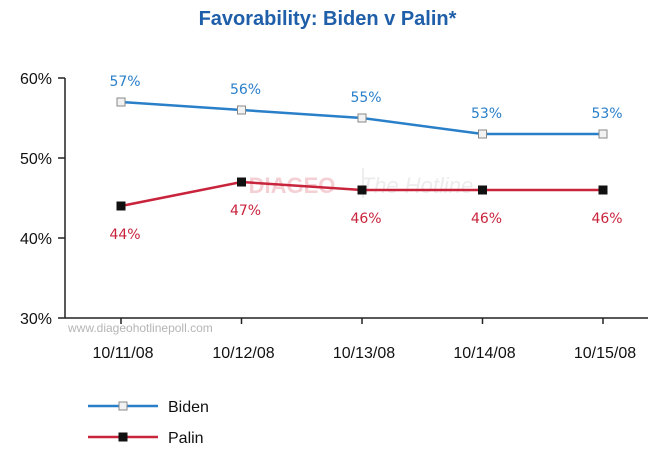 Image resolution: width=655 pixels, height=449 pixels. Describe the element at coordinates (245, 211) in the screenshot. I see `data-label-palin: 47%` at that location.